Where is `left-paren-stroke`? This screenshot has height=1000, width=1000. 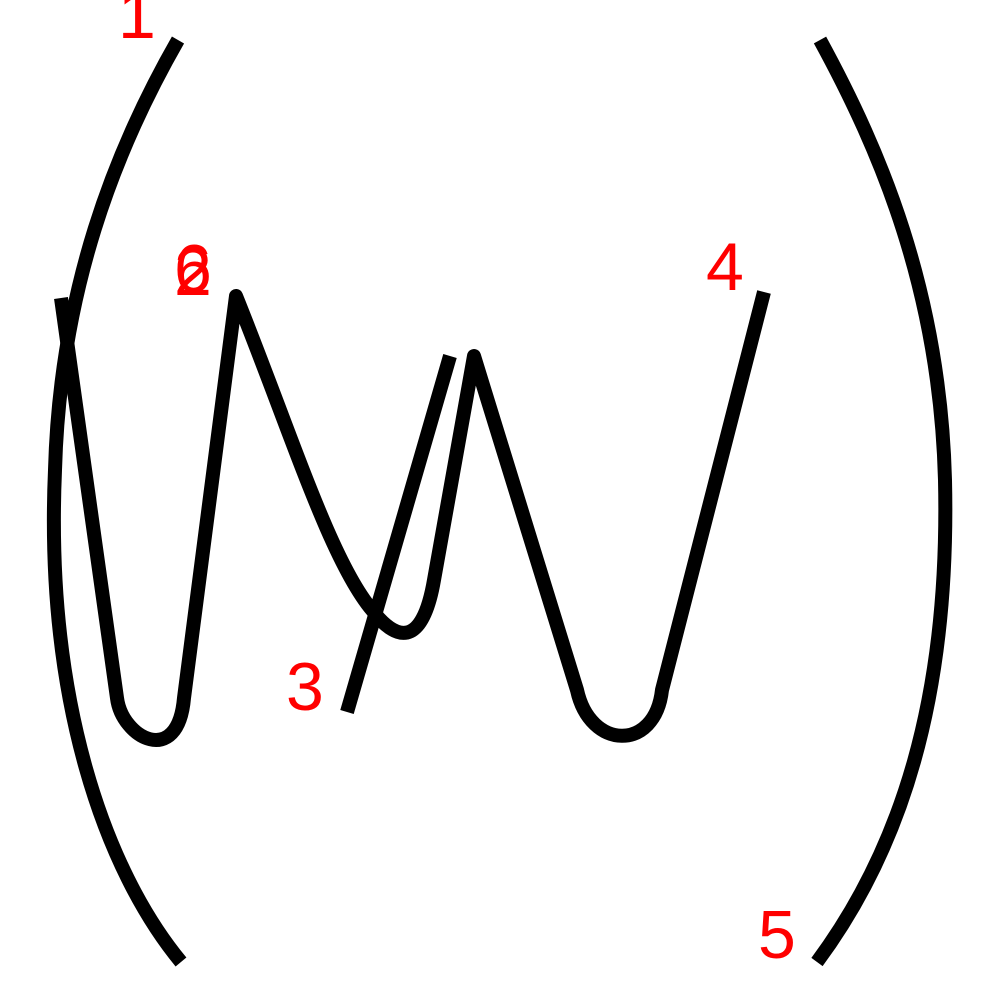
left-paren-stroke is located at coordinates (116, 501).